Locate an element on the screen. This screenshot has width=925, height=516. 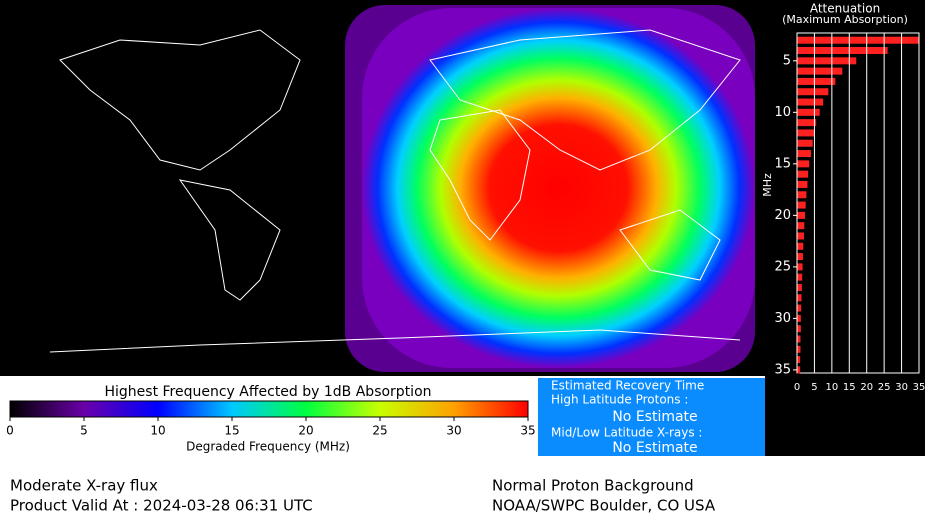
status-box is located at coordinates (651, 417).